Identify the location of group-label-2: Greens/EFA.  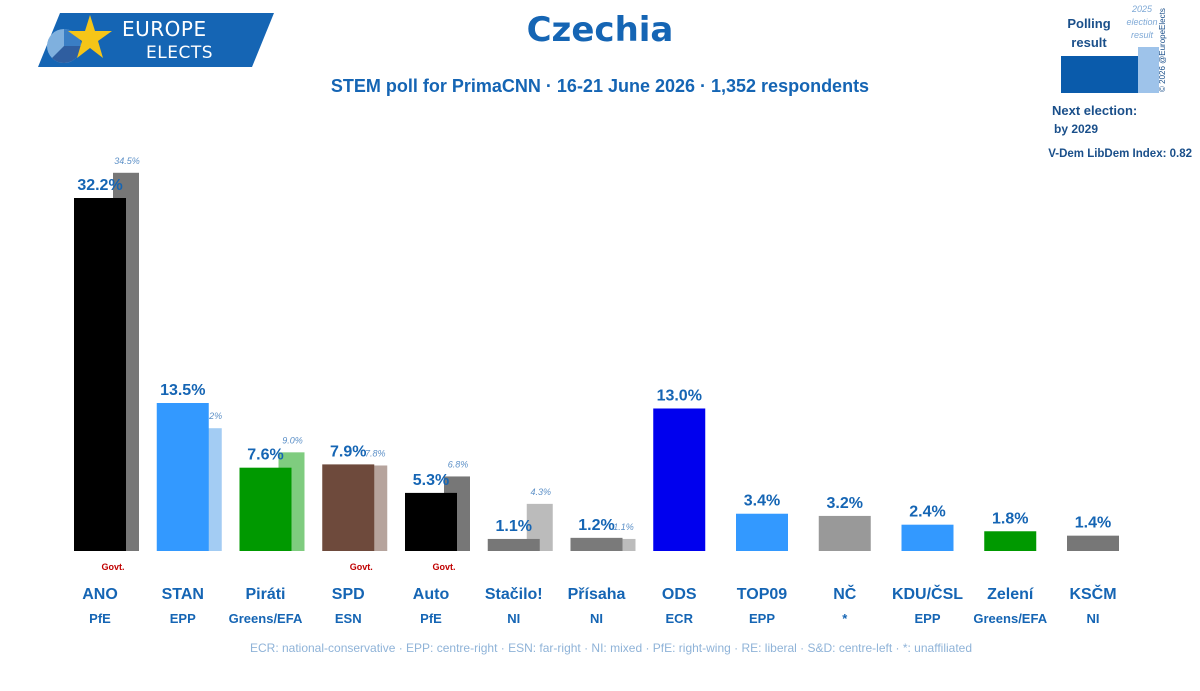
(266, 618).